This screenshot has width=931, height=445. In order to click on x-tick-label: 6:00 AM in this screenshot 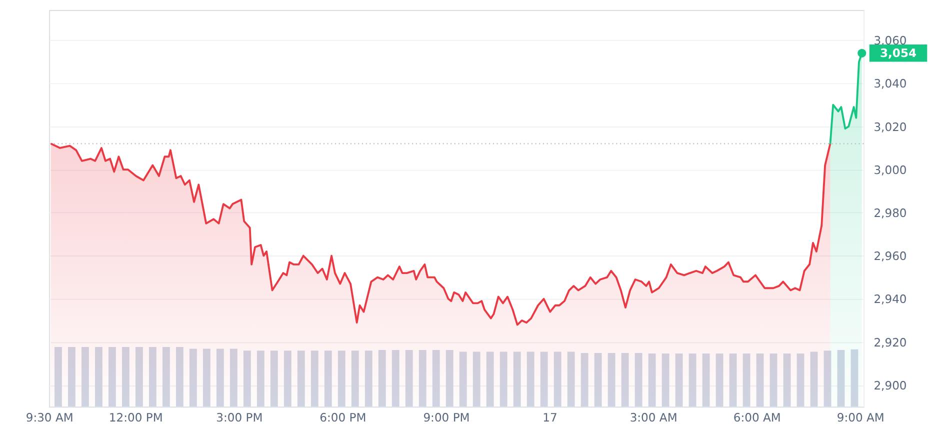, I will do `click(757, 417)`.